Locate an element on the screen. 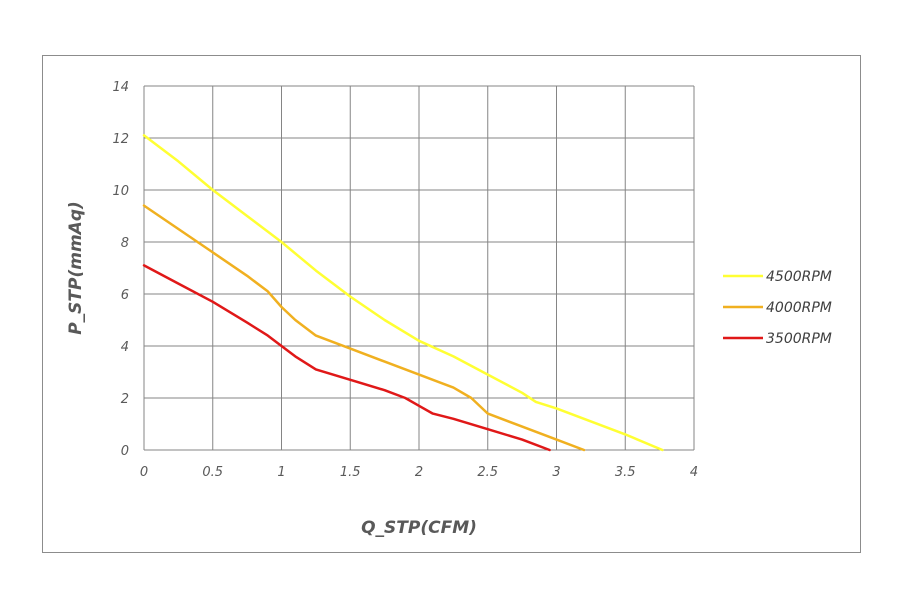  x-tick-label: 1.5 is located at coordinates (350, 472).